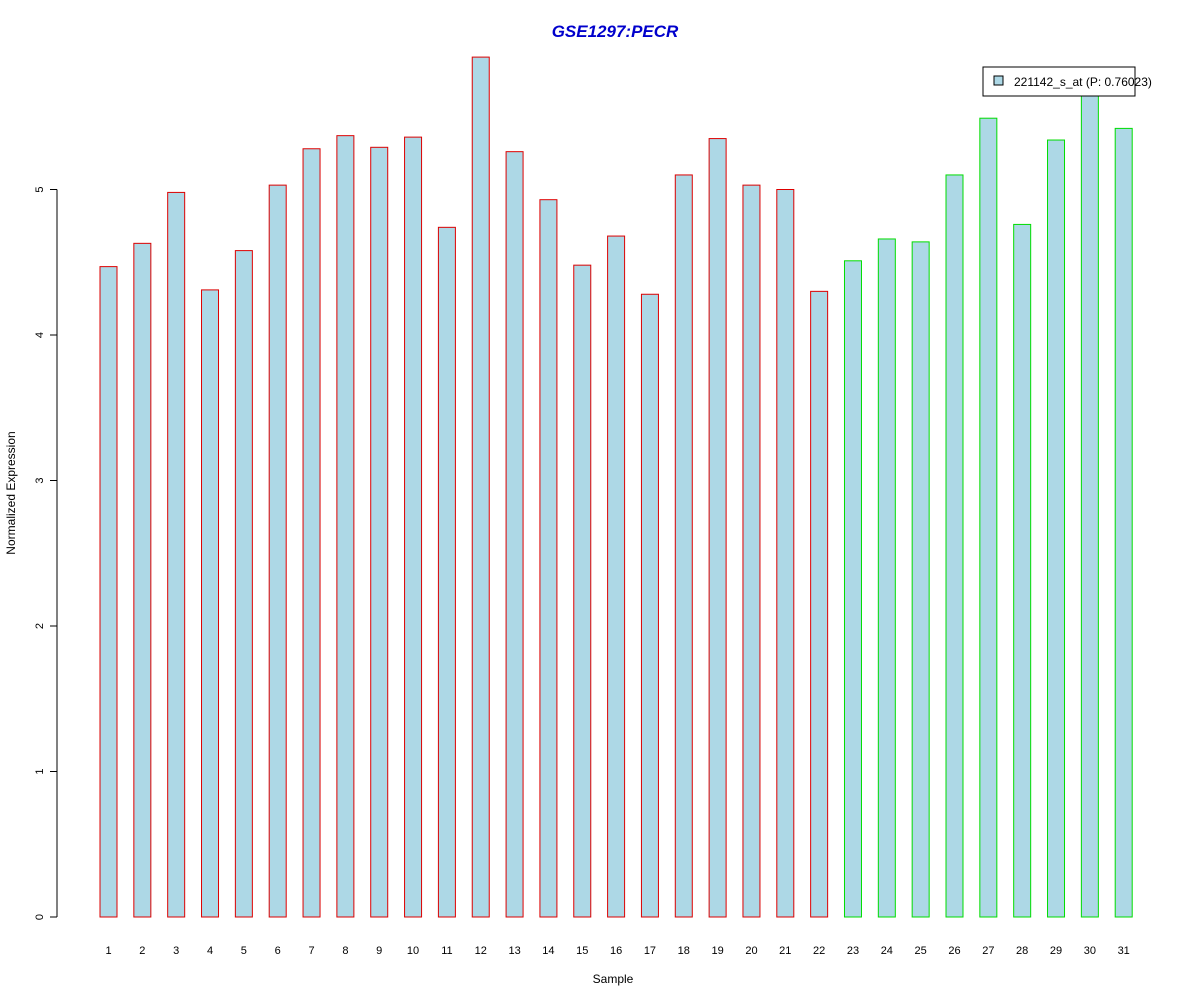 The image size is (1200, 1000). I want to click on x-tick-label: 14, so click(548, 951).